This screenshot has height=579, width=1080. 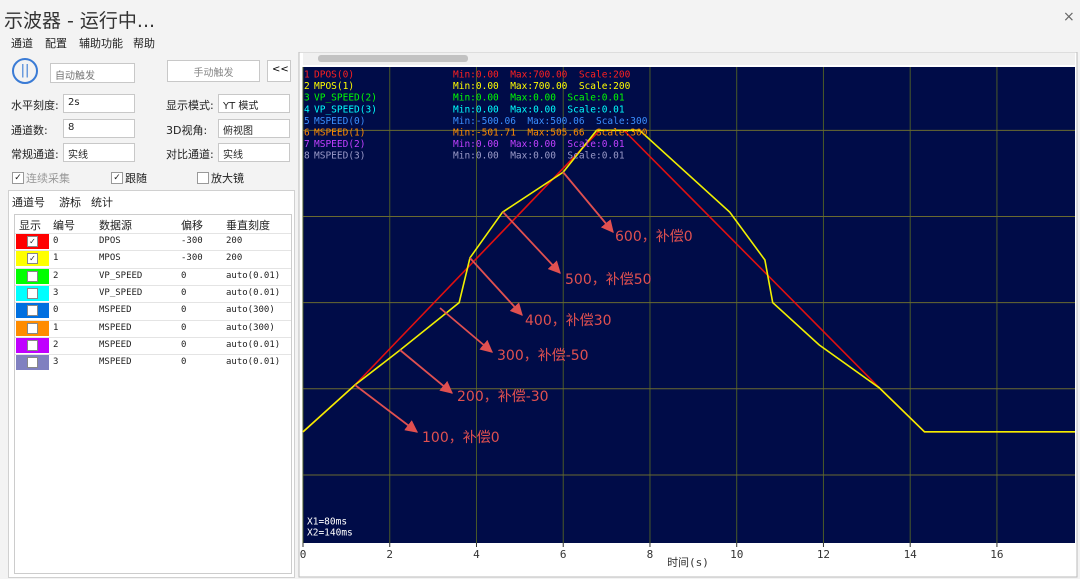 What do you see at coordinates (192, 241) in the screenshot?
I see `cell: -300` at bounding box center [192, 241].